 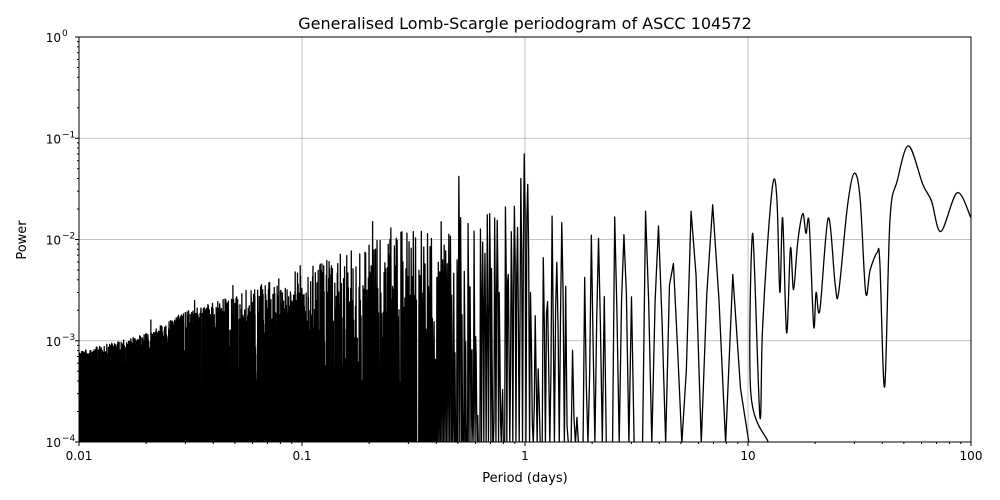 What do you see at coordinates (69, 439) in the screenshot?
I see `y-tick-exponent: −4` at bounding box center [69, 439].